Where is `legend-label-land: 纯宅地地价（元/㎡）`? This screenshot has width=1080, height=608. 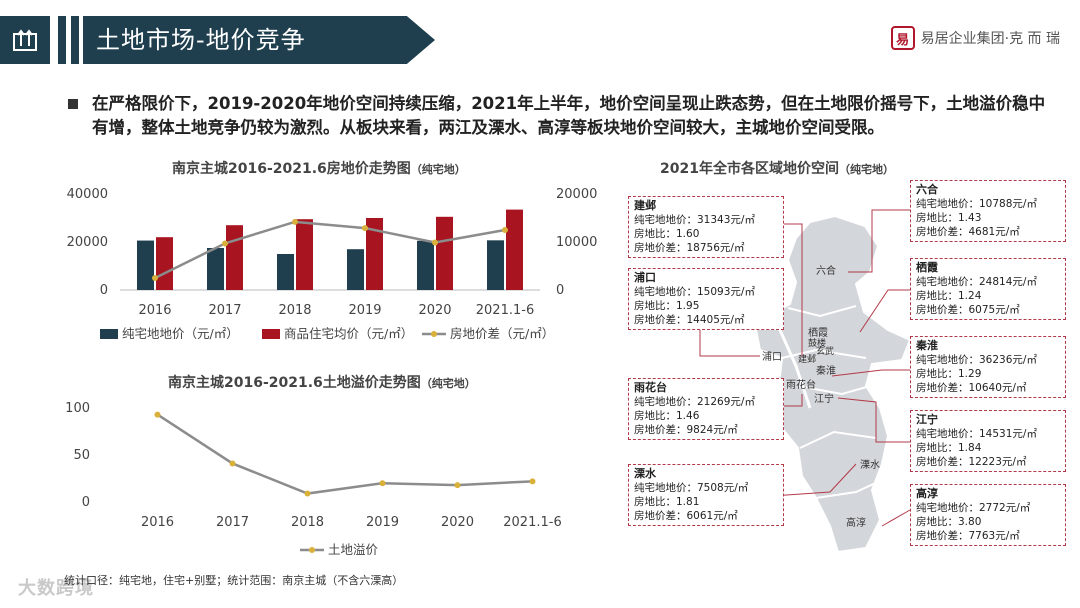
legend-label-land: 纯宅地地价（元/㎡） is located at coordinates (180, 333).